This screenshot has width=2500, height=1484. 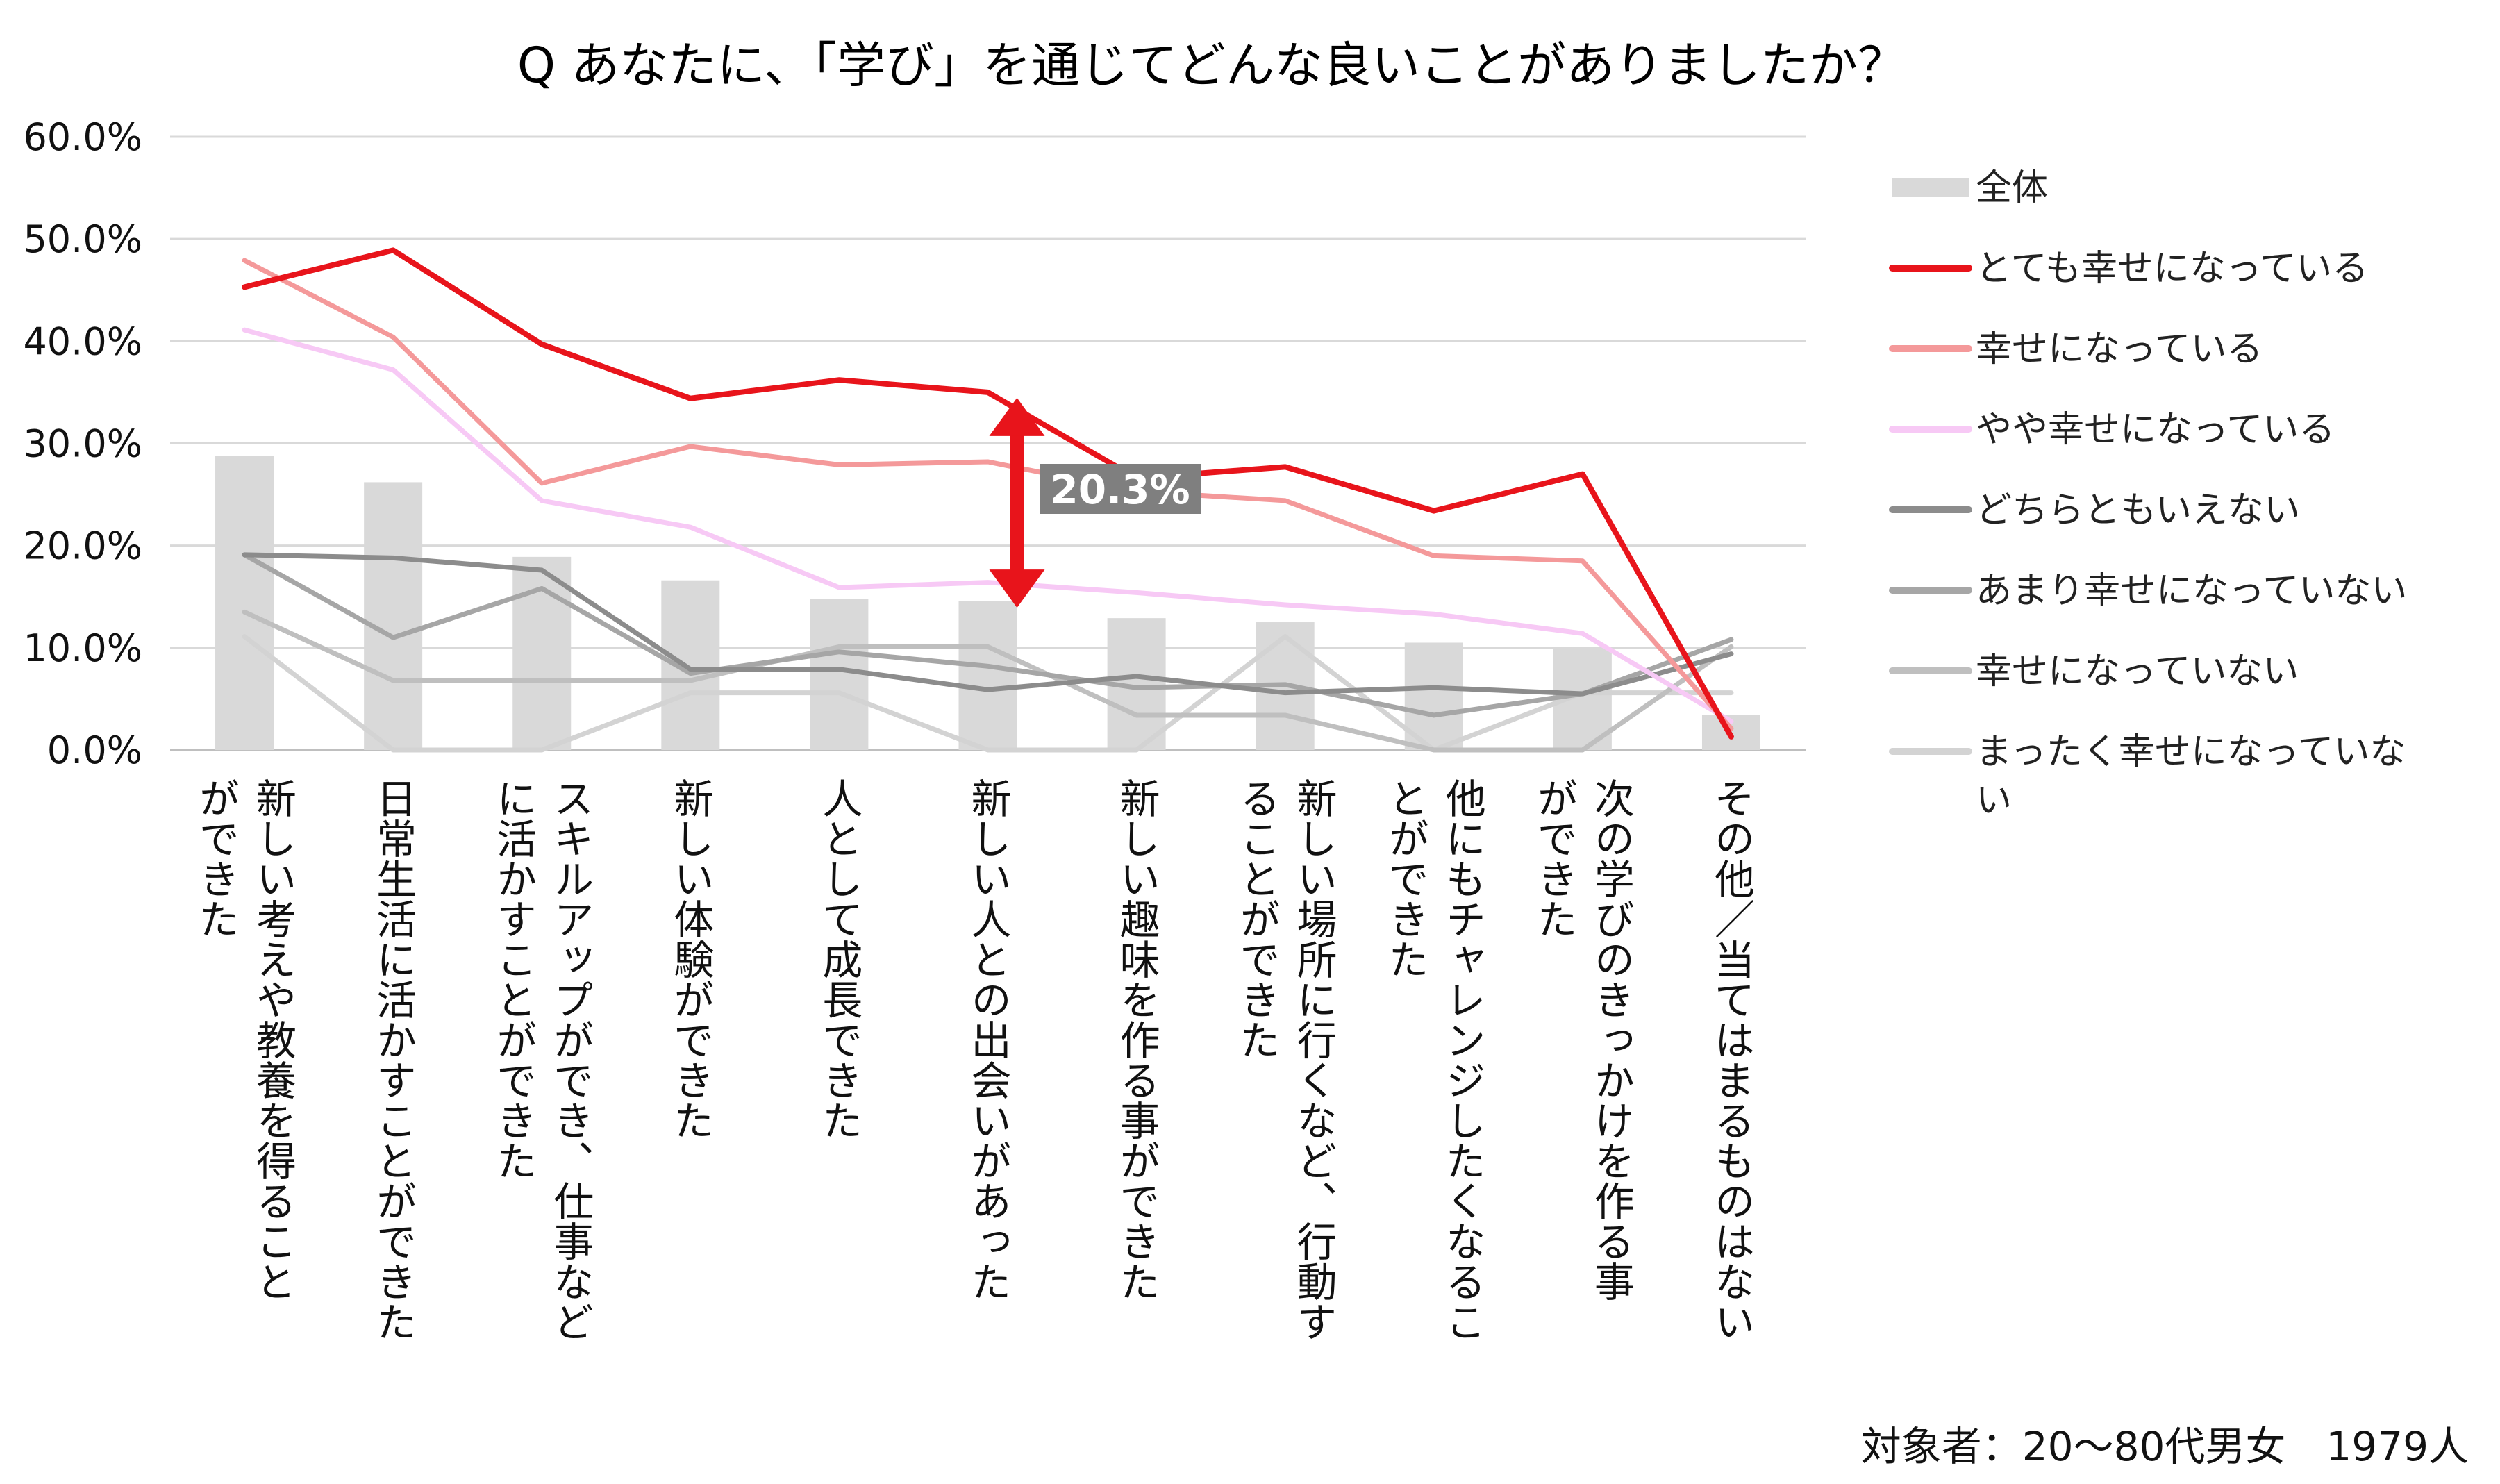 What do you see at coordinates (82, 137) in the screenshot?
I see `y-tick-label: 60.0%` at bounding box center [82, 137].